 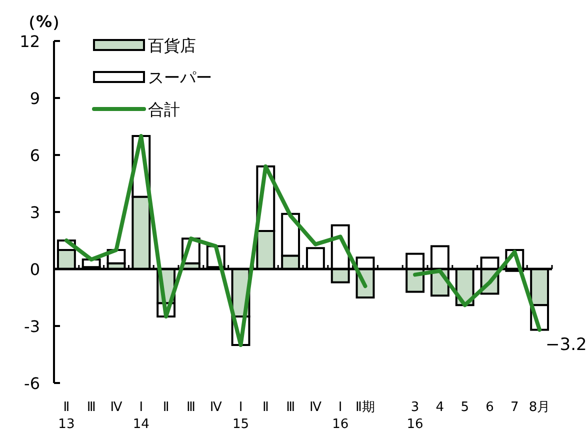 I want to click on y-tick-label: 0, so click(x=35, y=269).